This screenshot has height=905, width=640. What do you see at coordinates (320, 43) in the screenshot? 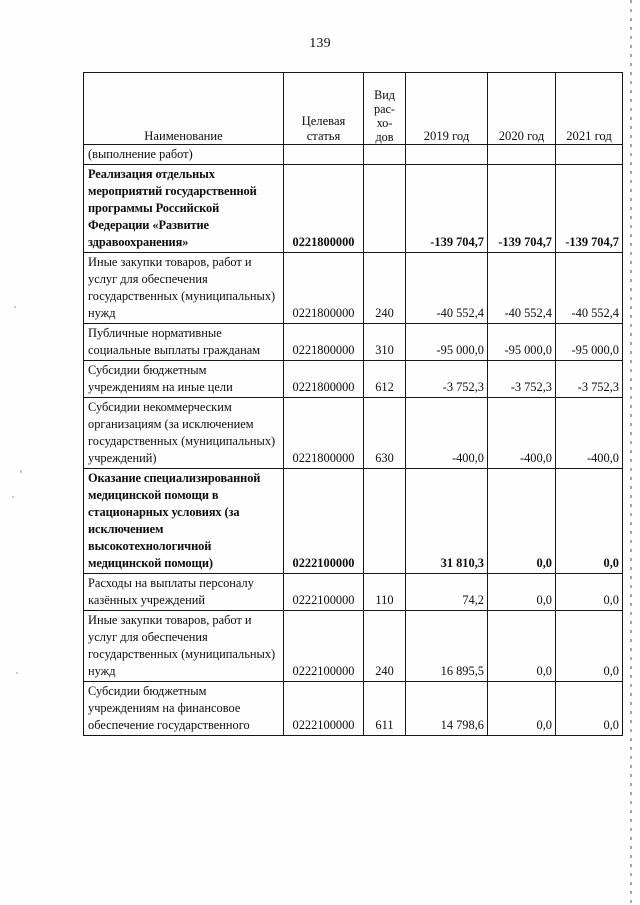
I see `page-number: 139` at bounding box center [320, 43].